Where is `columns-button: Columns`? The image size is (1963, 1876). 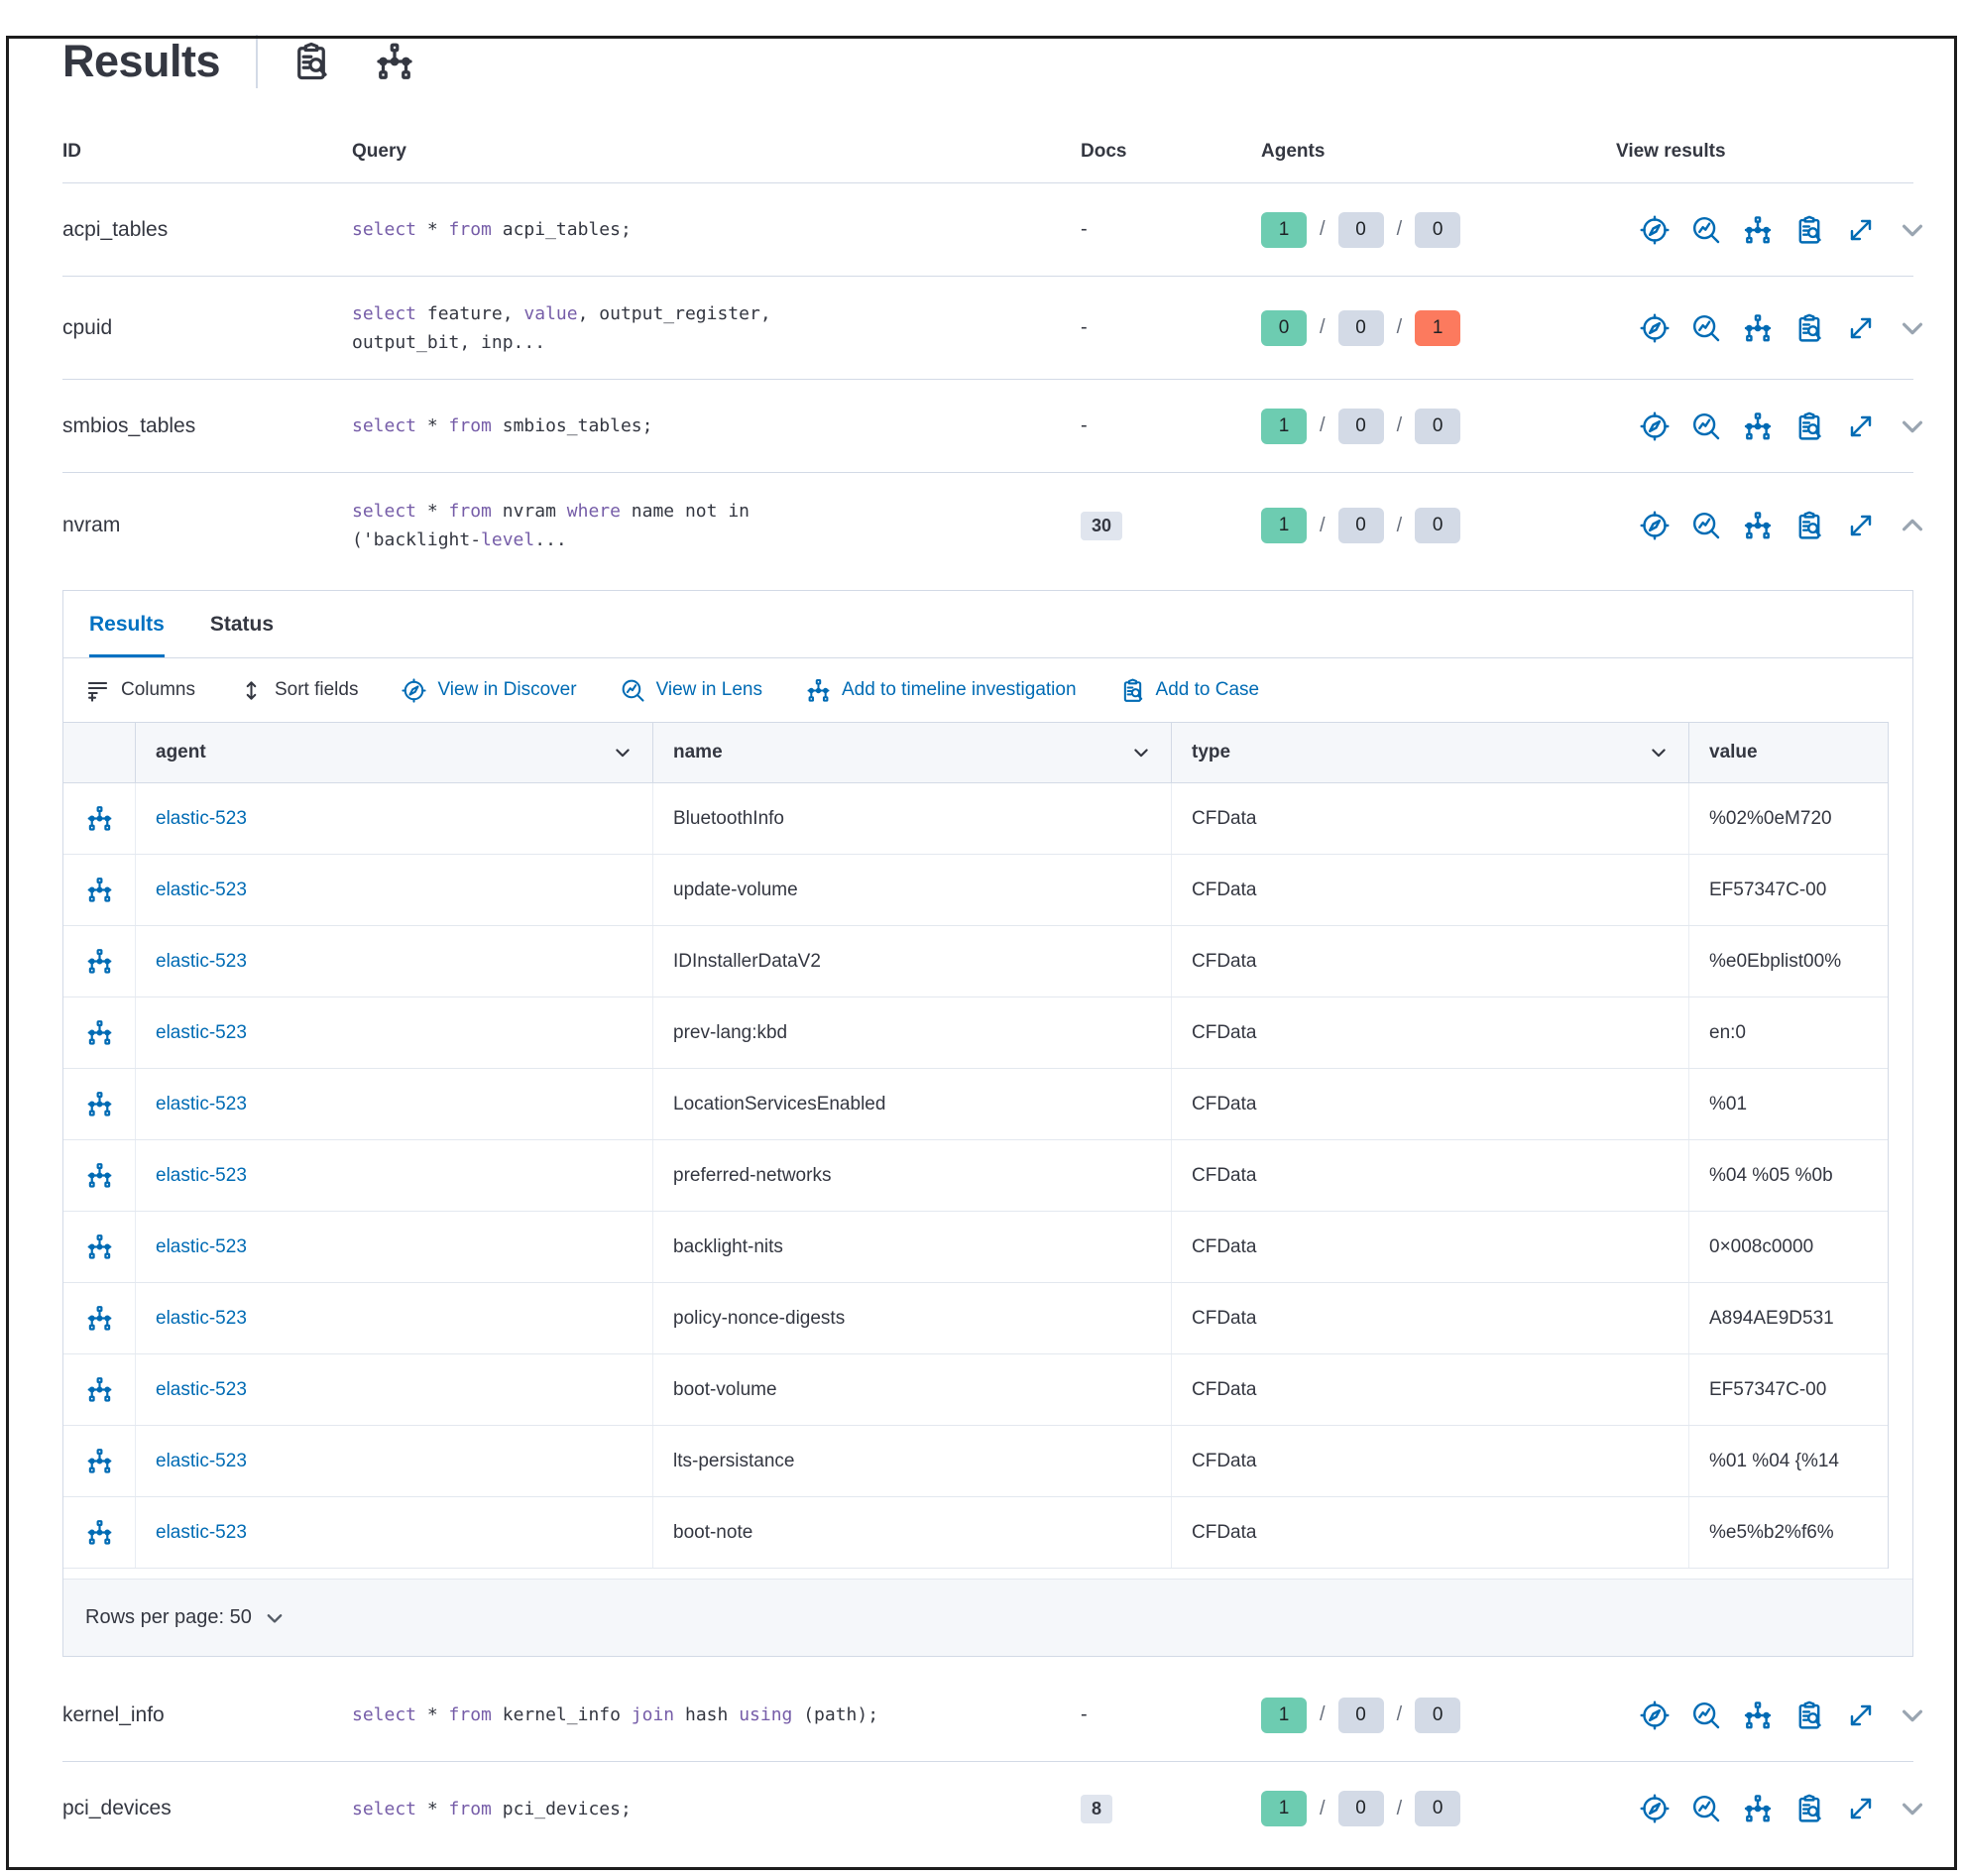
columns-button: Columns is located at coordinates (140, 690).